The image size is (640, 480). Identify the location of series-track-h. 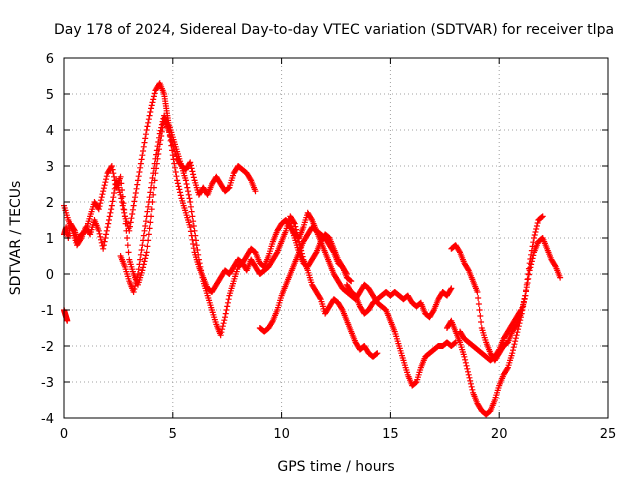
(490, 335).